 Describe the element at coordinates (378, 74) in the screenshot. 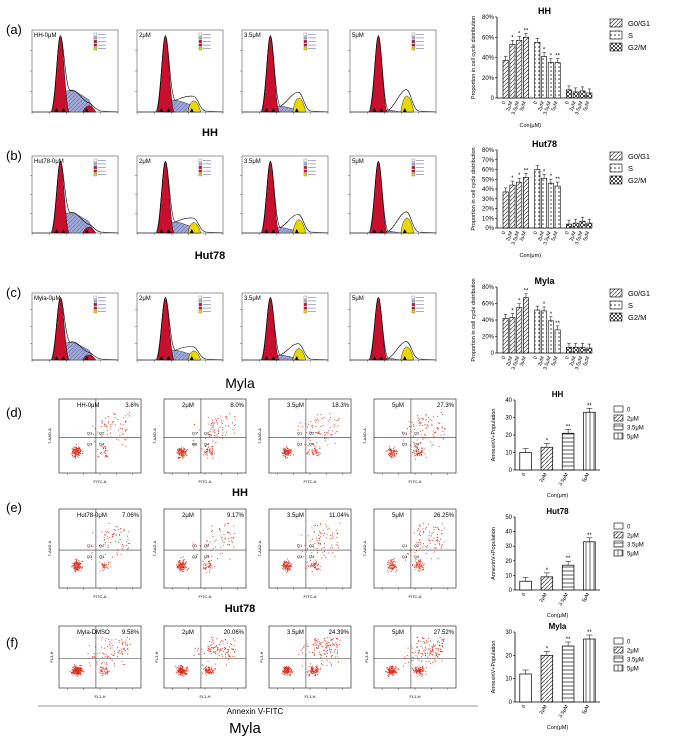

I see `g1-peak` at that location.